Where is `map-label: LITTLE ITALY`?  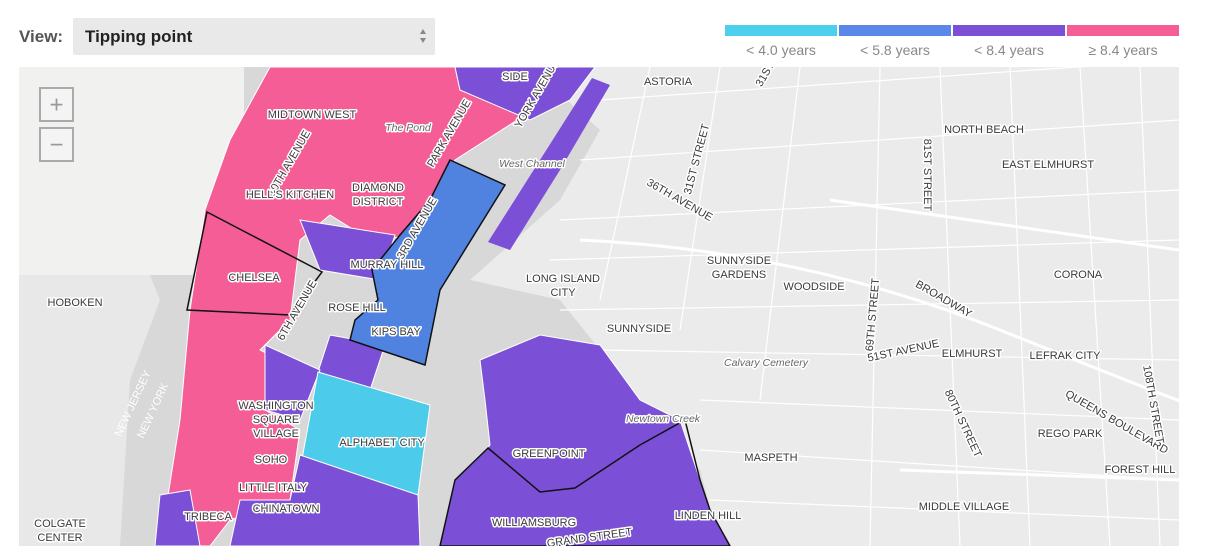
map-label: LITTLE ITALY is located at coordinates (273, 488).